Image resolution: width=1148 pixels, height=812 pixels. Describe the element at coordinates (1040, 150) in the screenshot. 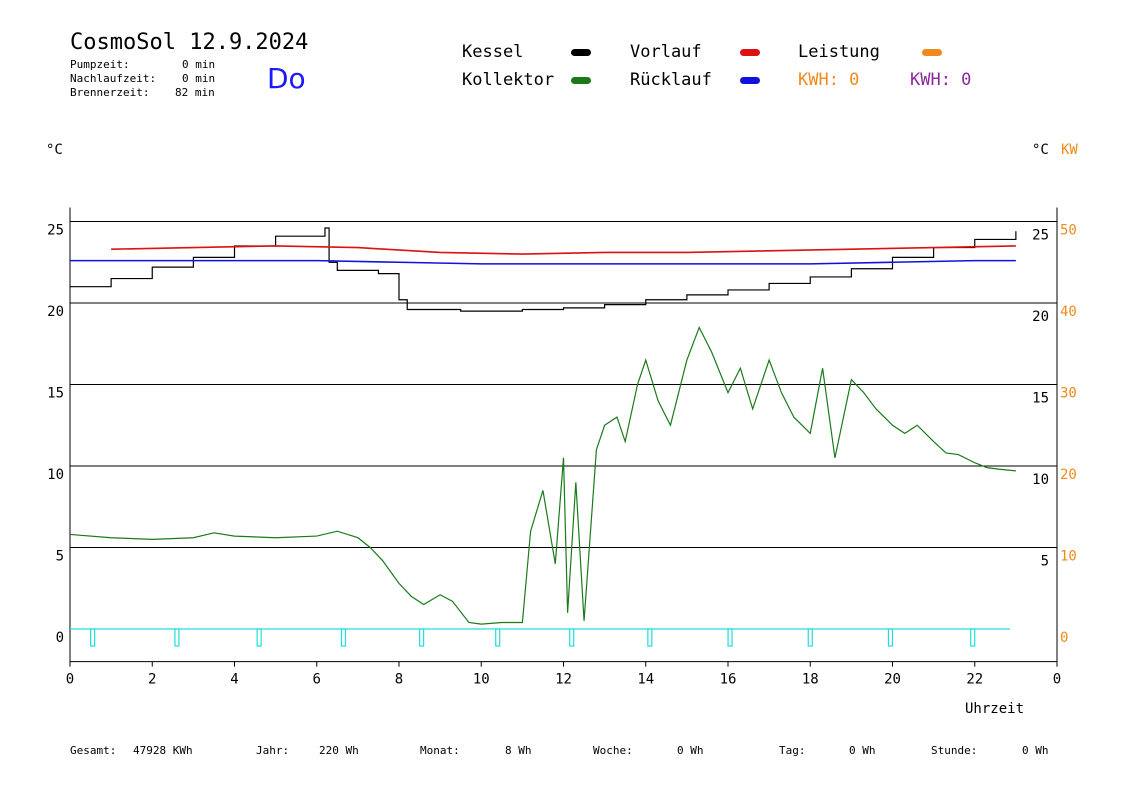

I see `right-axis-unit-c: °C` at that location.